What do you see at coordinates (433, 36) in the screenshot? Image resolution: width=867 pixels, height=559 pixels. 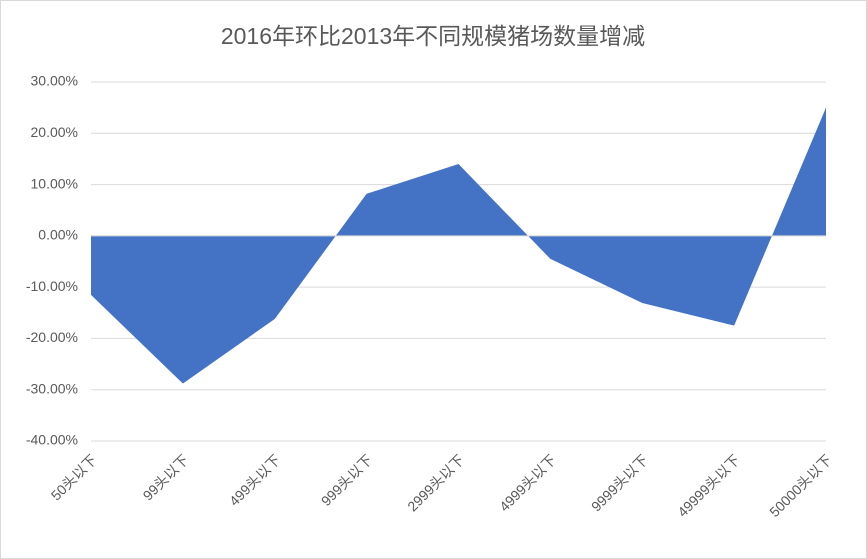 I see `chart-title: 2016年环比2013年不同规模猪场数量增减` at bounding box center [433, 36].